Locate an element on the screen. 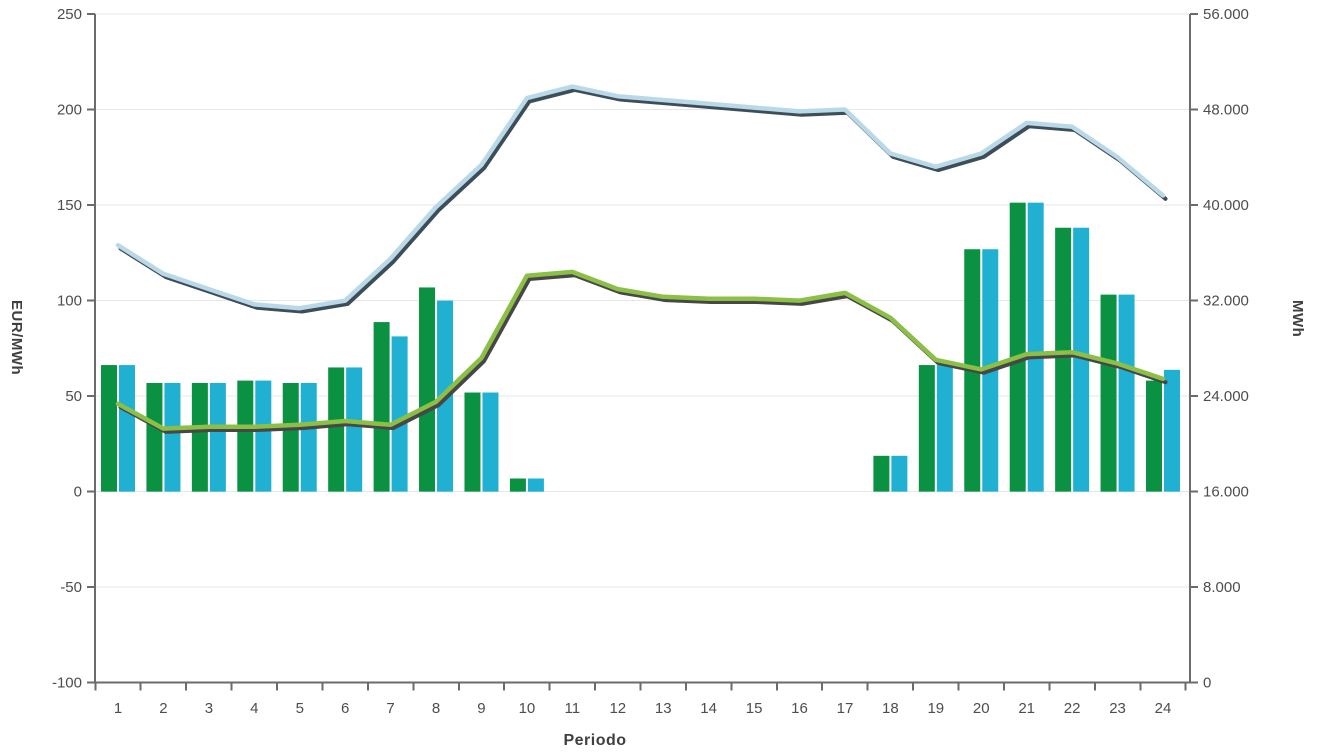 The width and height of the screenshot is (1320, 752). x-tick-label: 21 is located at coordinates (1026, 708).